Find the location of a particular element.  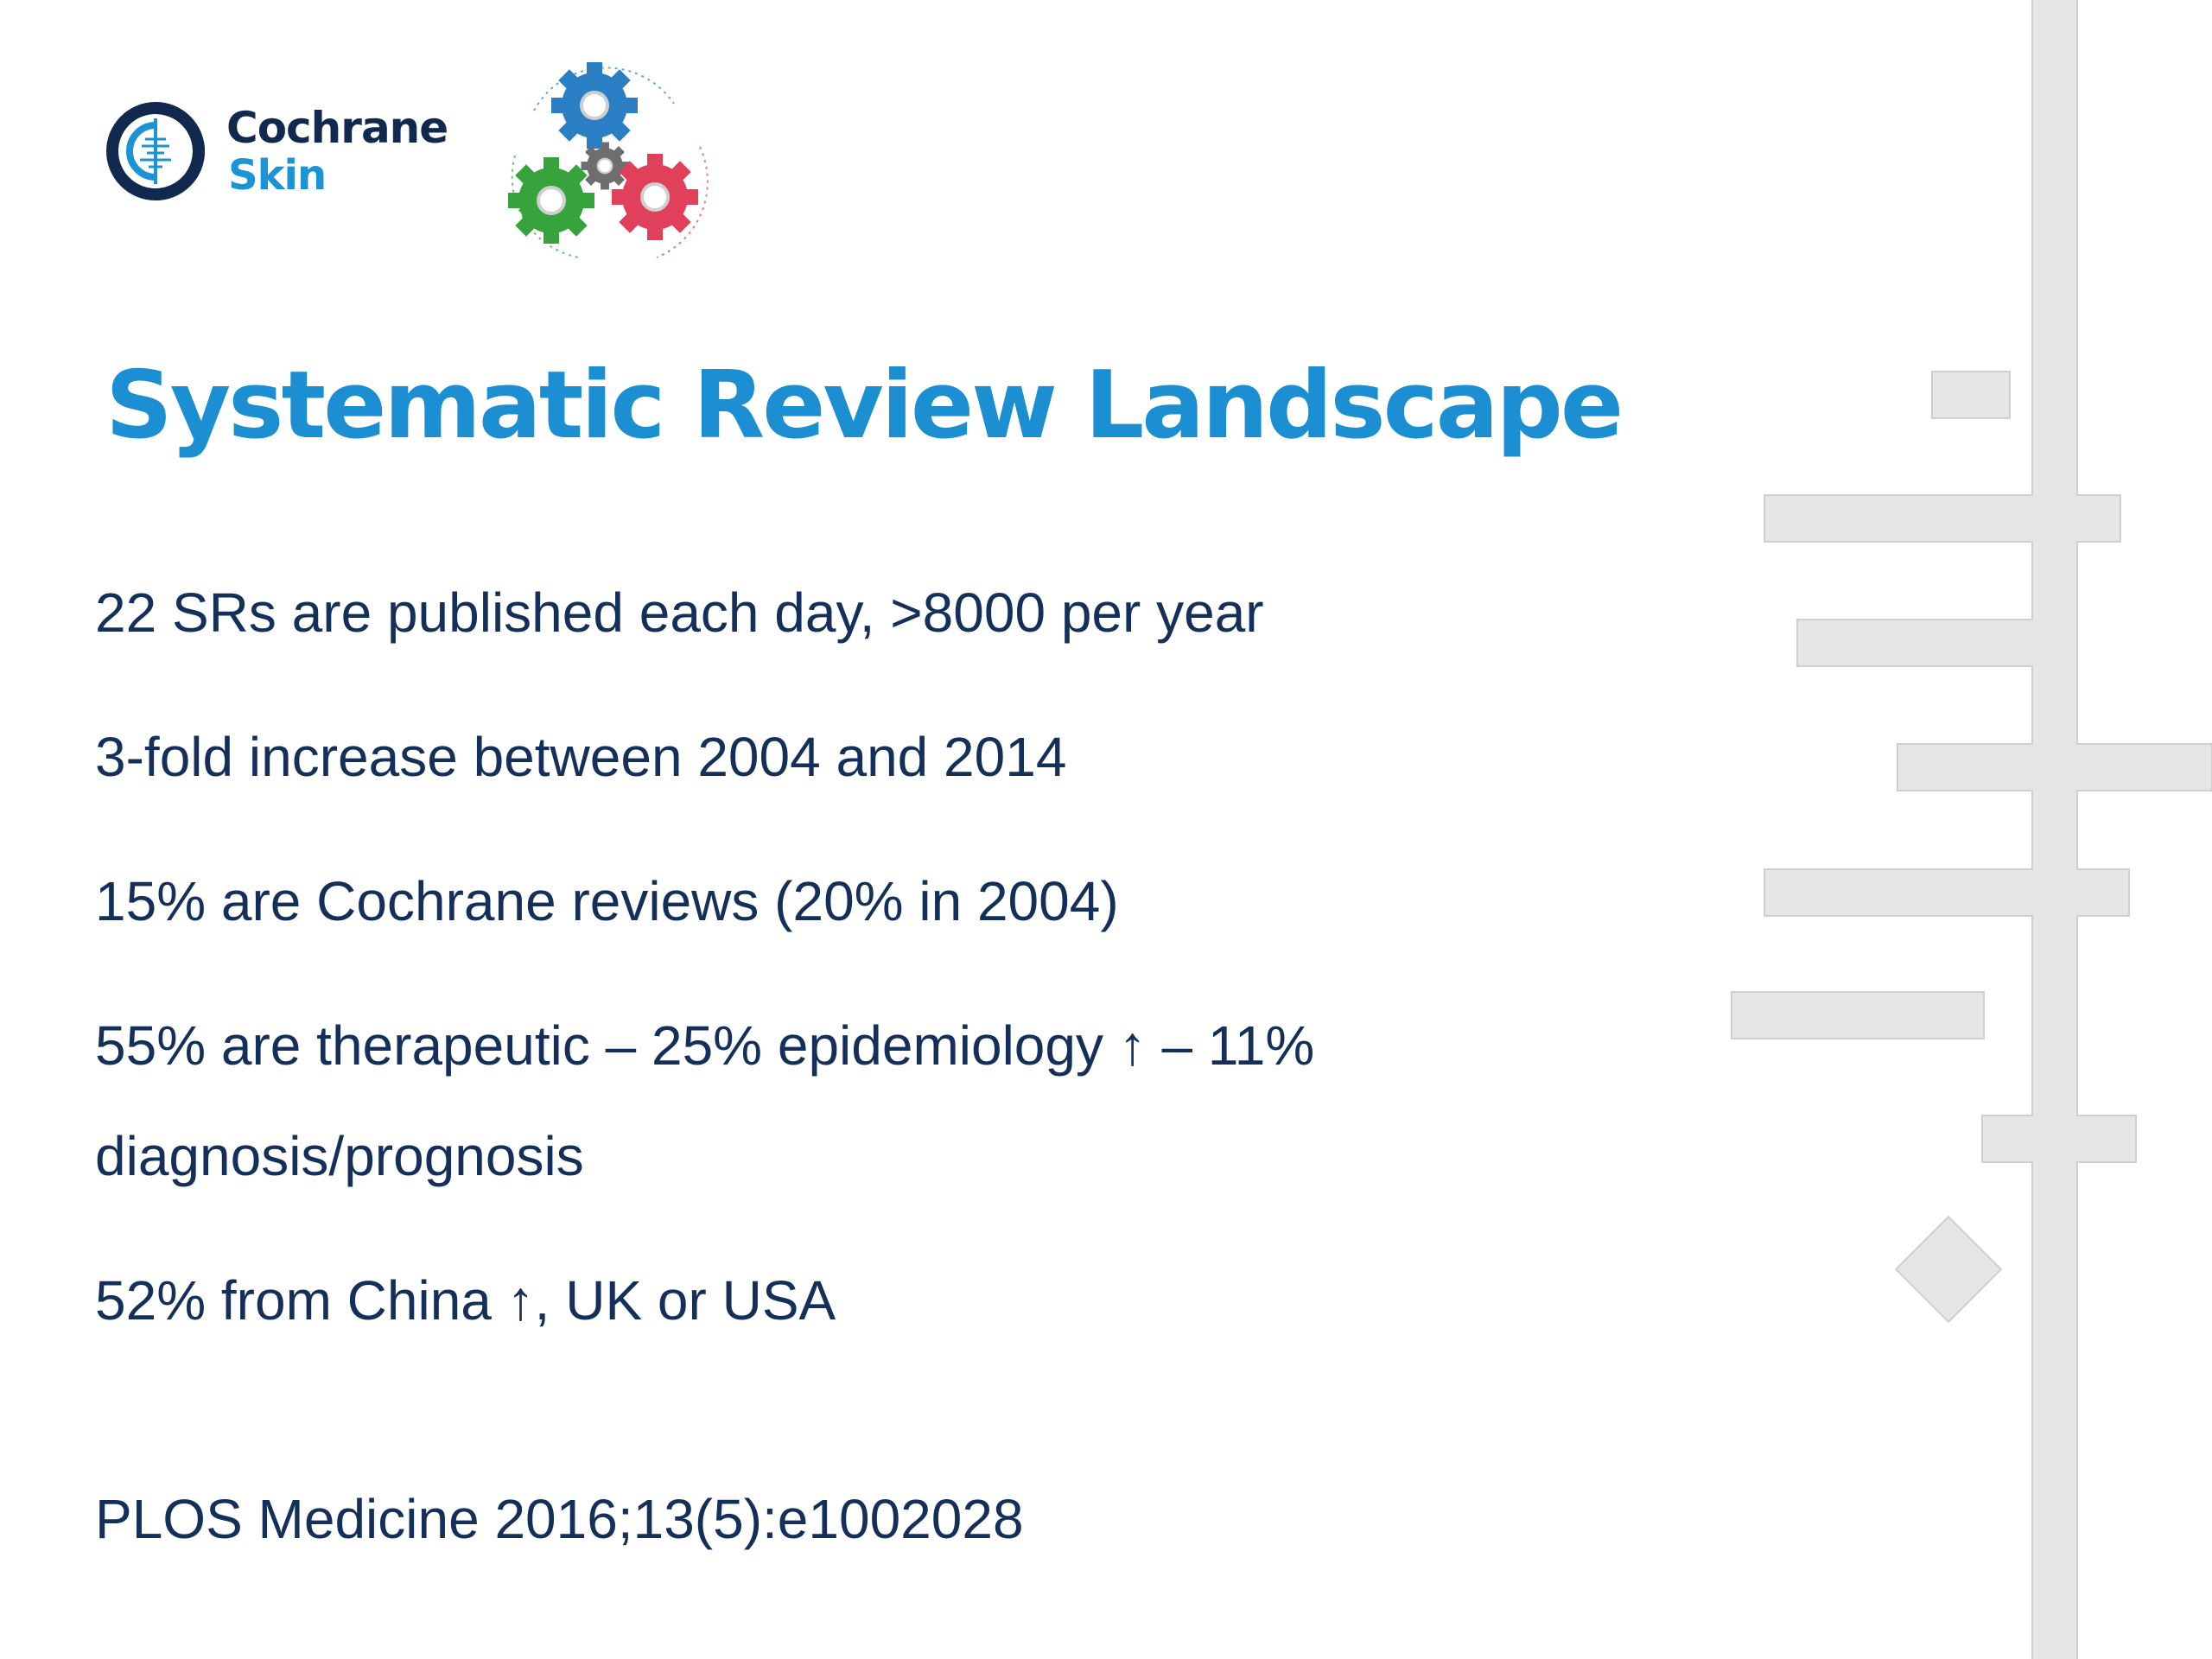

gear-grey-icon is located at coordinates (605, 166).